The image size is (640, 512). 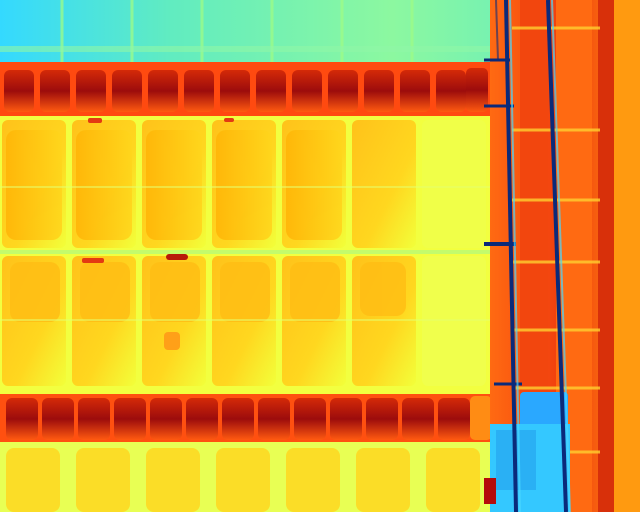 I want to click on top-panel-row, so click(x=245, y=33).